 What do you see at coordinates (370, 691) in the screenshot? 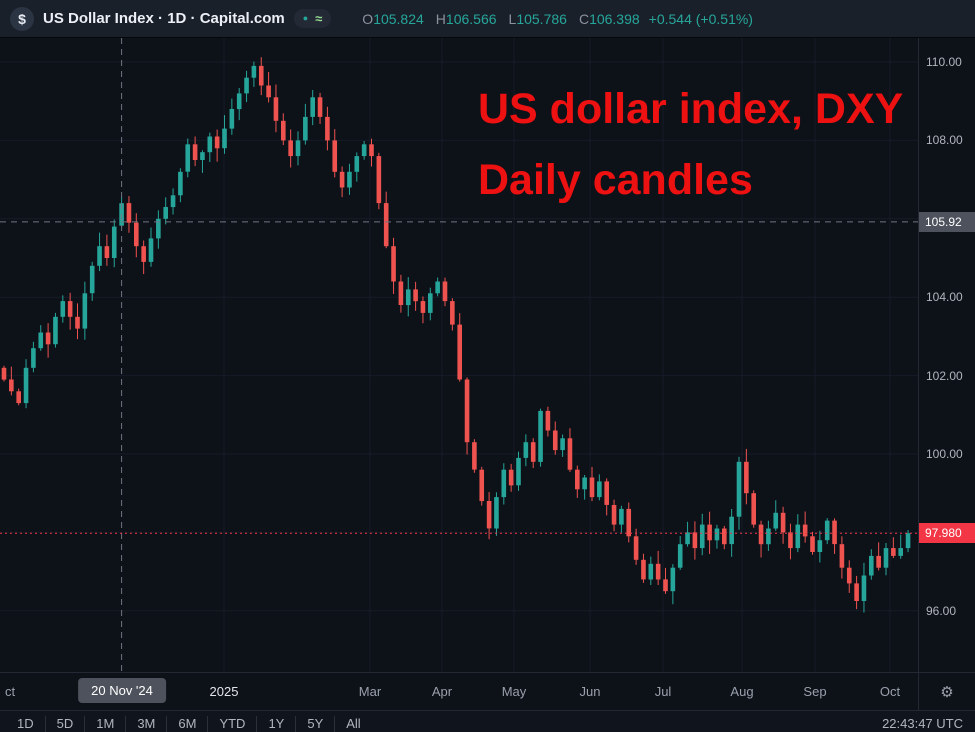
I see `time-axis-label: Mar` at bounding box center [370, 691].